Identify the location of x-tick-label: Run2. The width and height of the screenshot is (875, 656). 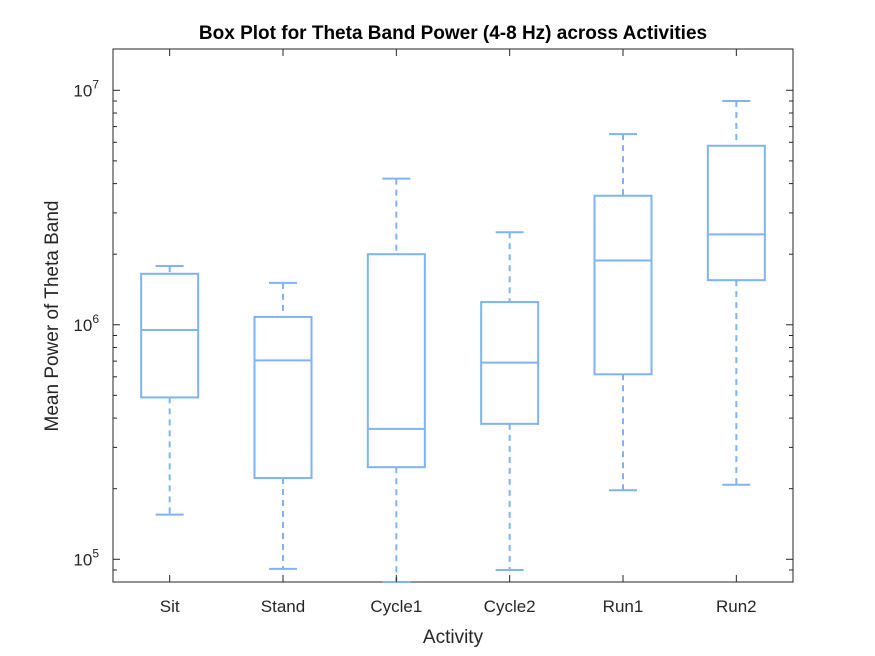
(736, 606).